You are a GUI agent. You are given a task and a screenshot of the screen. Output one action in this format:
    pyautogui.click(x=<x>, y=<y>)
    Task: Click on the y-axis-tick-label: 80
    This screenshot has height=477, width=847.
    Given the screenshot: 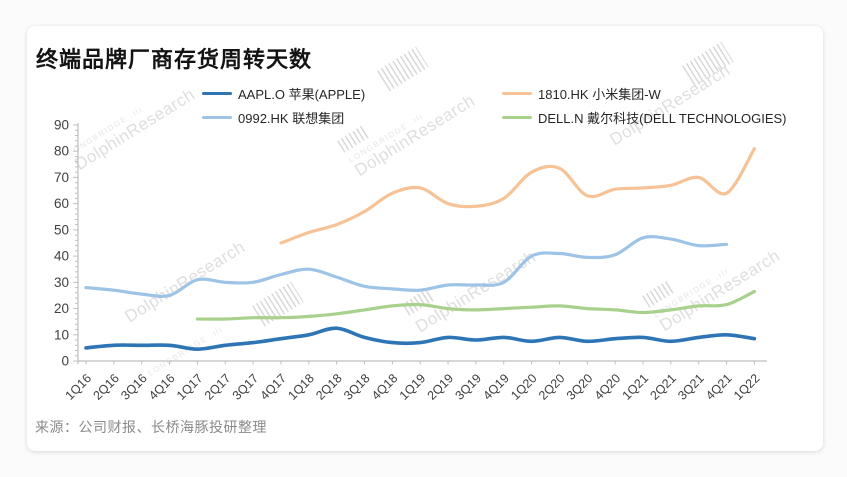 What is the action you would take?
    pyautogui.click(x=61, y=151)
    